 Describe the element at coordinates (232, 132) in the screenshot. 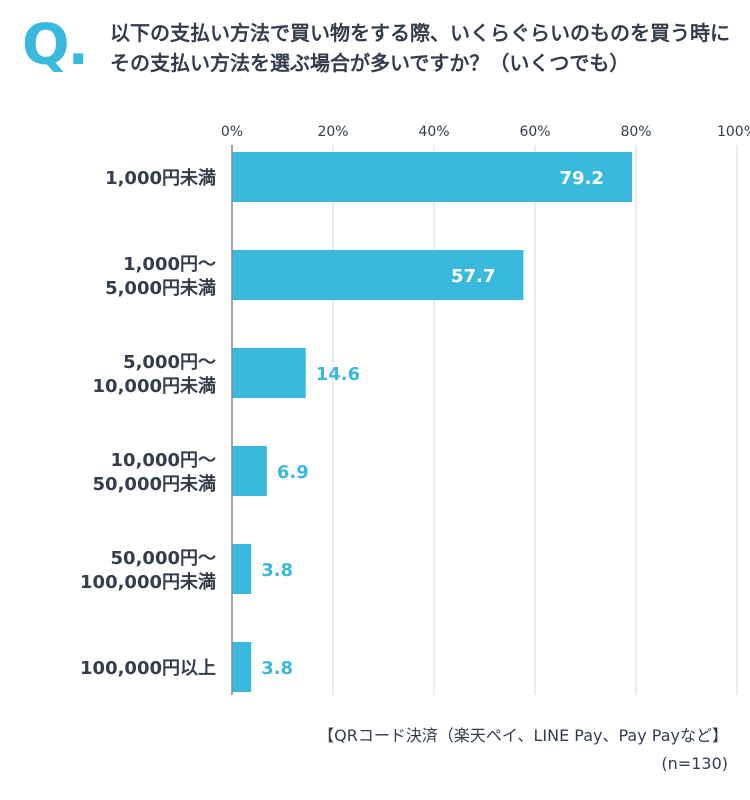

I see `x-tick-label: 0%` at that location.